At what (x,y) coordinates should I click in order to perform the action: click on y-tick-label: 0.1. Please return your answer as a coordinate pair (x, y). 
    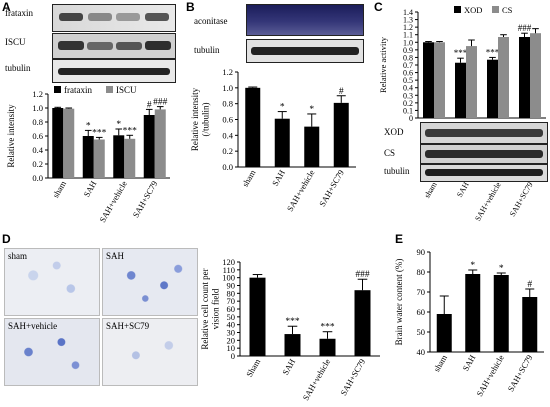
    Looking at the image, I should click on (408, 110).